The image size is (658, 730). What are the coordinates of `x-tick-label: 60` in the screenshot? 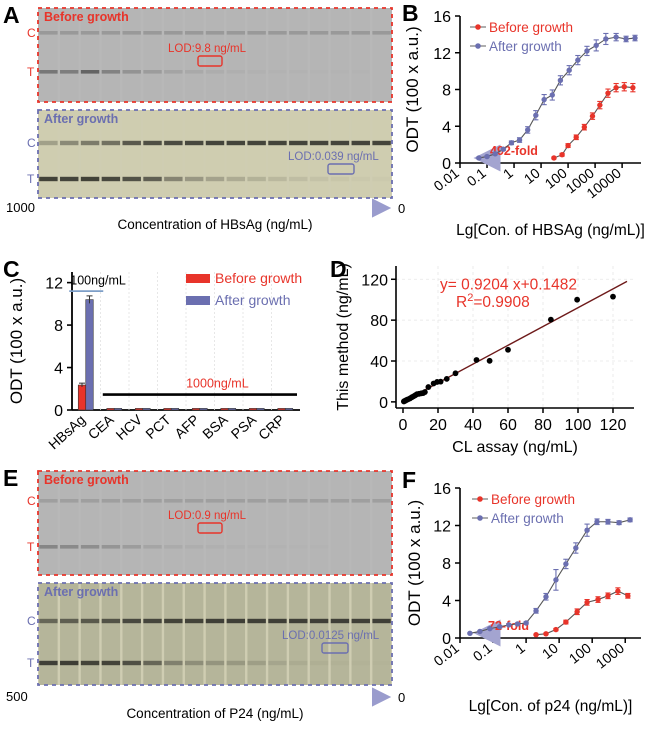 It's located at (508, 425).